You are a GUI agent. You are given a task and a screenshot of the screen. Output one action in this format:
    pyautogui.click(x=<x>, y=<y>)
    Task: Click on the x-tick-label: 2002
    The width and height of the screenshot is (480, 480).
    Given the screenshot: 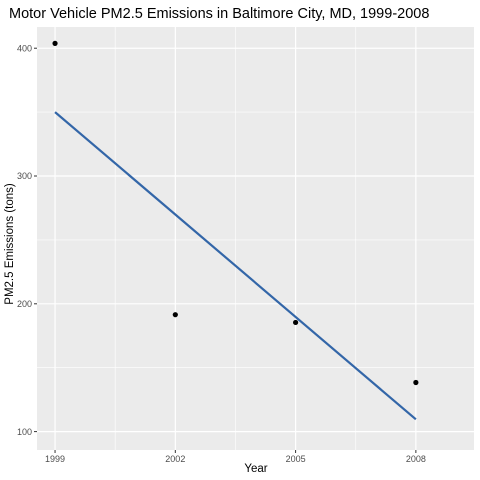 What is the action you would take?
    pyautogui.click(x=175, y=459)
    